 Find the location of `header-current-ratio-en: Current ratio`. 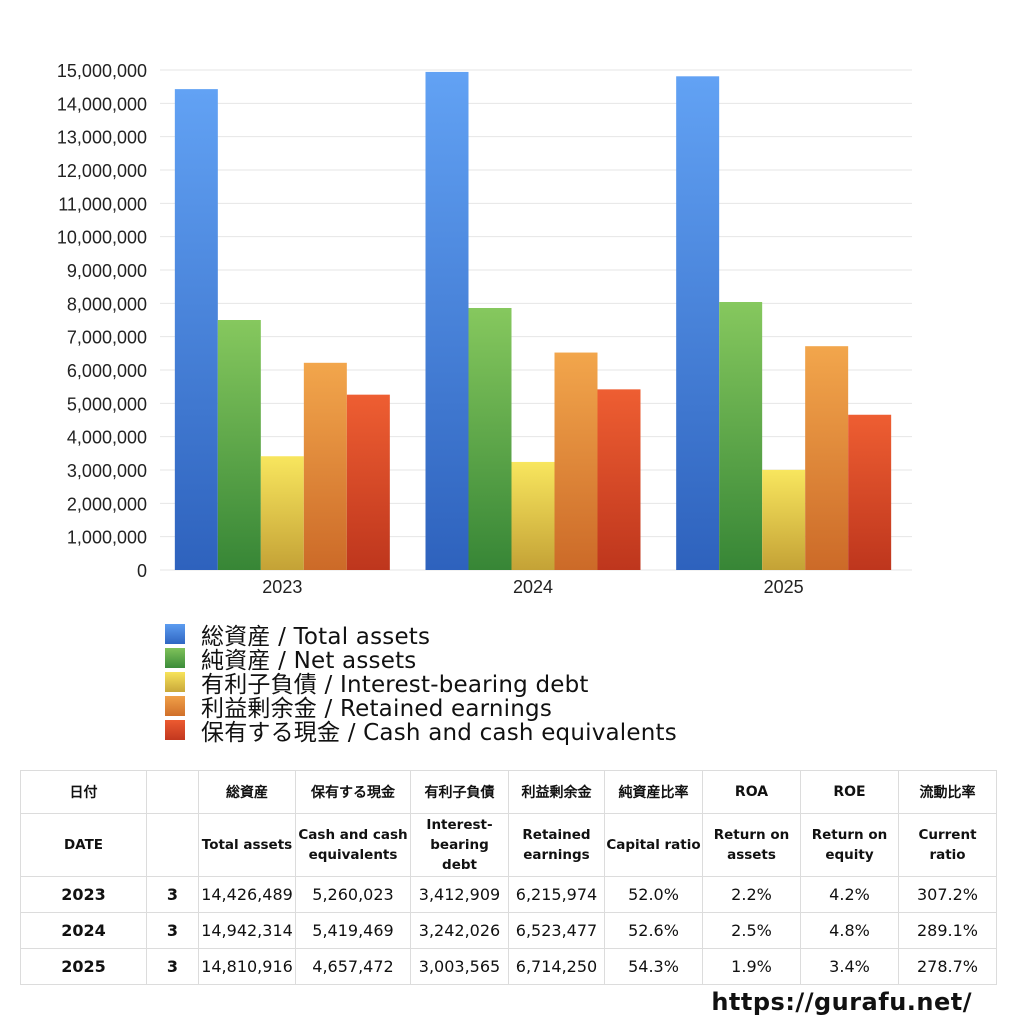

header-current-ratio-en: Current ratio is located at coordinates (947, 845).